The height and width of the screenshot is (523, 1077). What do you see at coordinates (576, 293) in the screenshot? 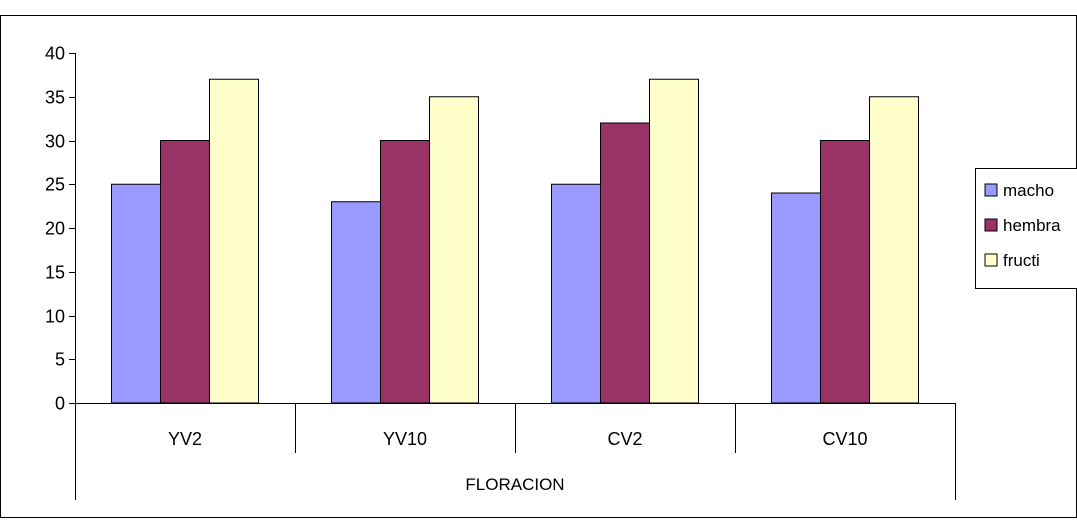
I see `bar-macho-CV2` at bounding box center [576, 293].